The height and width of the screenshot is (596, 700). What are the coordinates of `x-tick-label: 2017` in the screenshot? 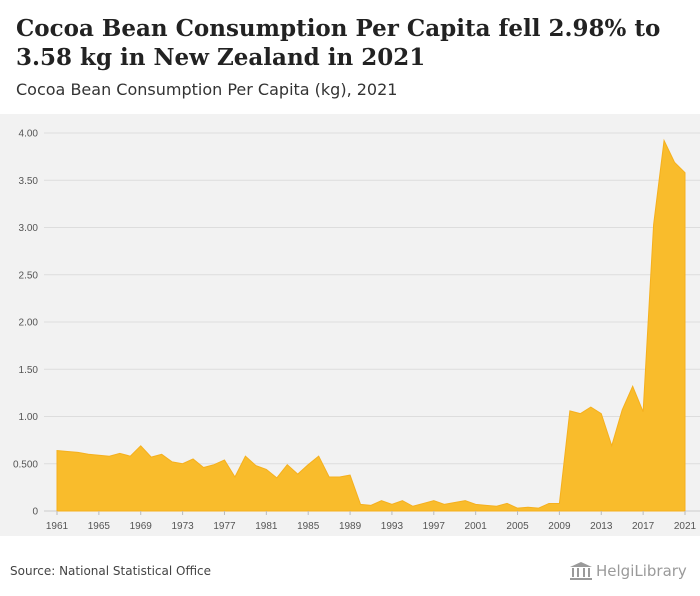 It's located at (643, 526).